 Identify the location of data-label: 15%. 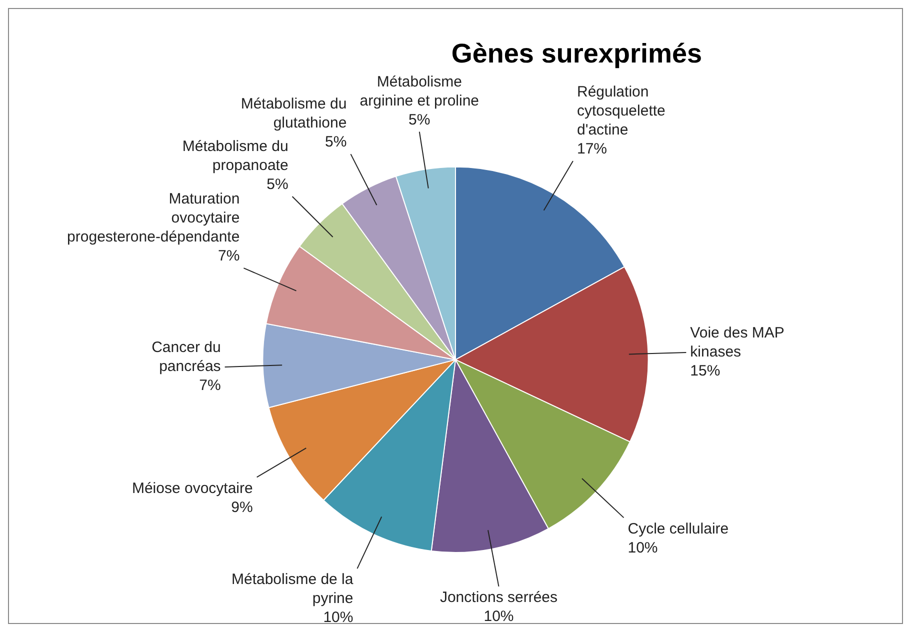
(705, 371).